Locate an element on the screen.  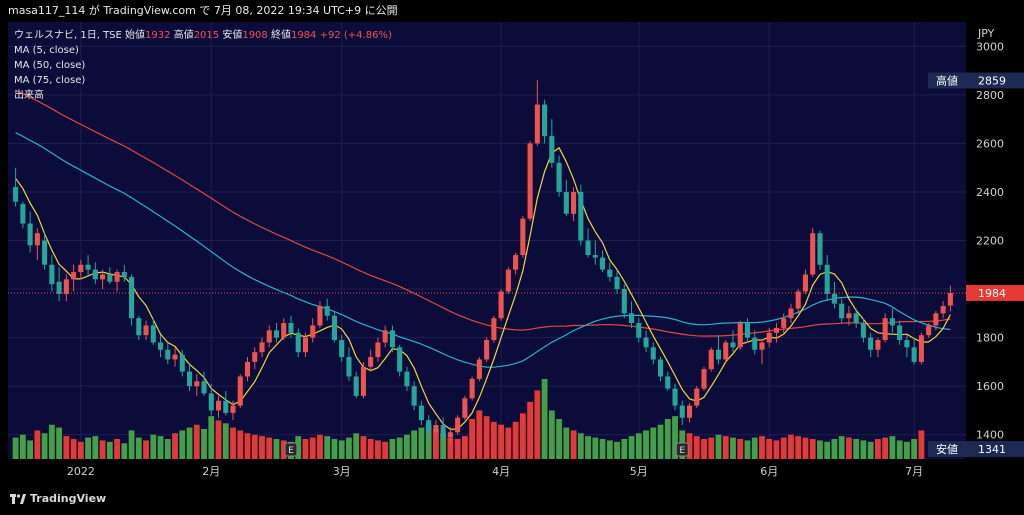
y-tick-label: 1400 is located at coordinates (990, 435).